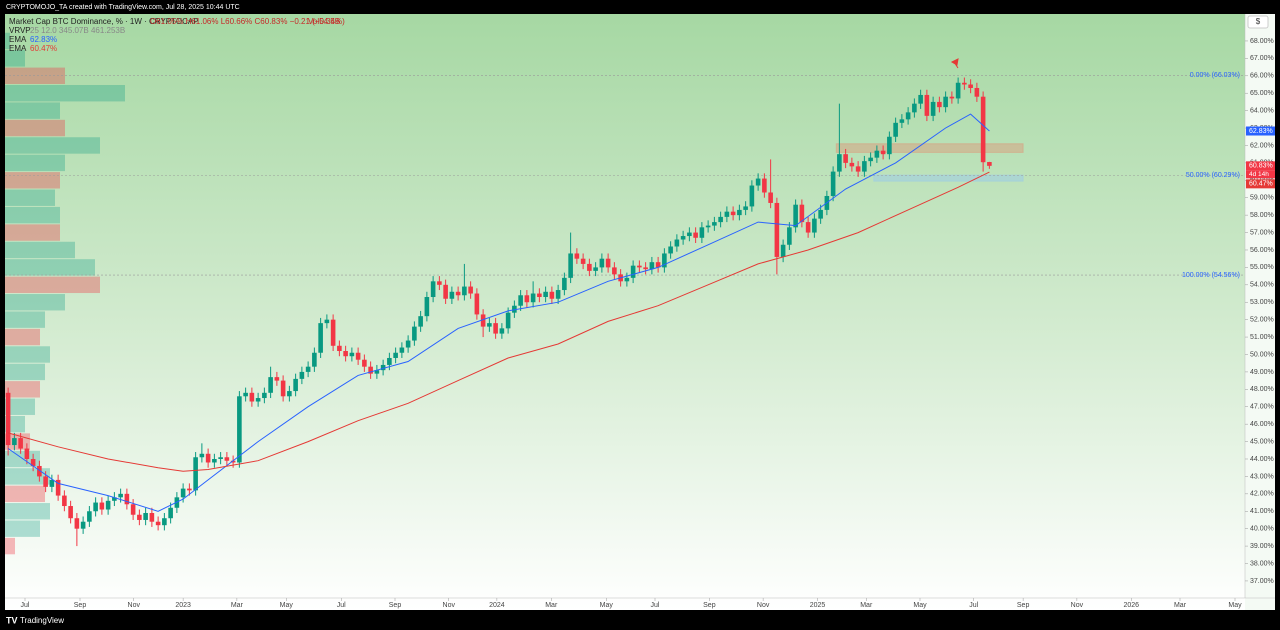 The height and width of the screenshot is (630, 1280). What do you see at coordinates (1262, 93) in the screenshot?
I see `y-tick-label: 65.00%` at bounding box center [1262, 93].